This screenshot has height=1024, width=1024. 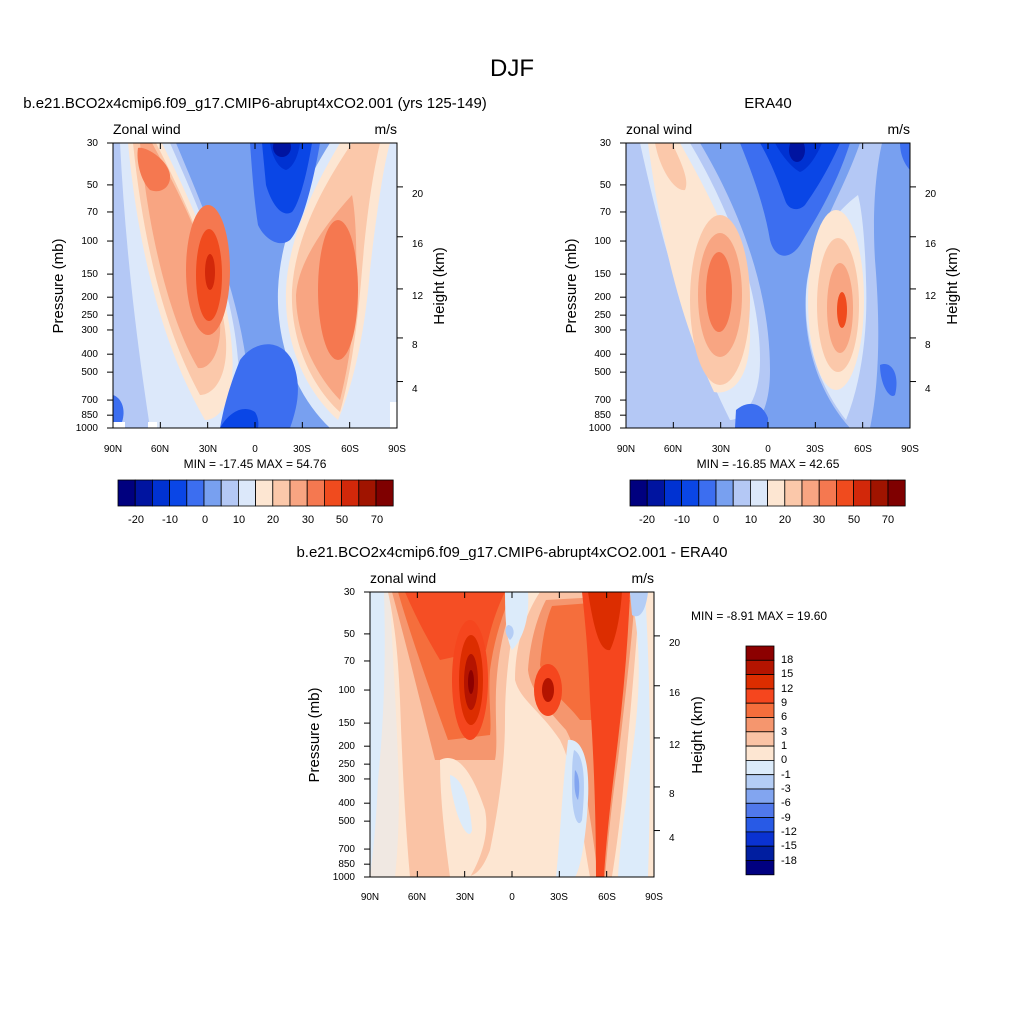 I want to click on colorbar-label: 10, so click(x=751, y=520).